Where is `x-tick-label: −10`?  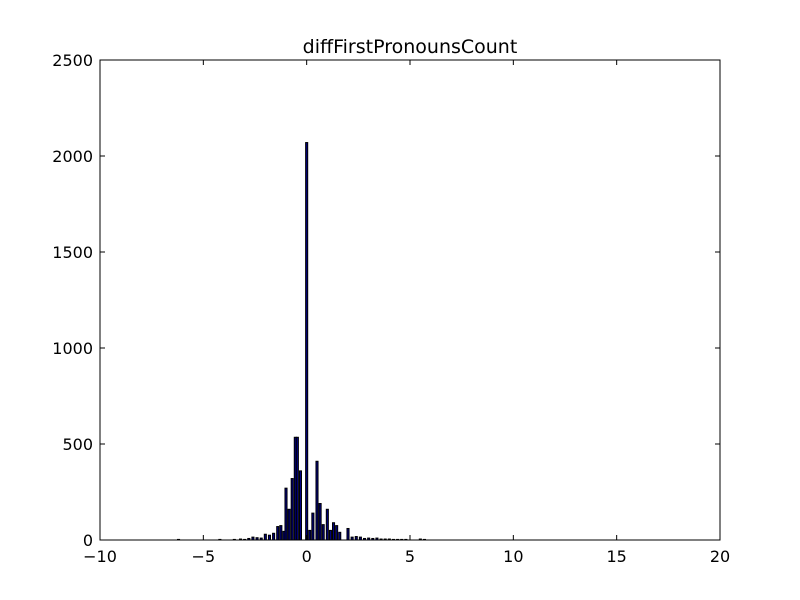
x-tick-label: −10 is located at coordinates (100, 556).